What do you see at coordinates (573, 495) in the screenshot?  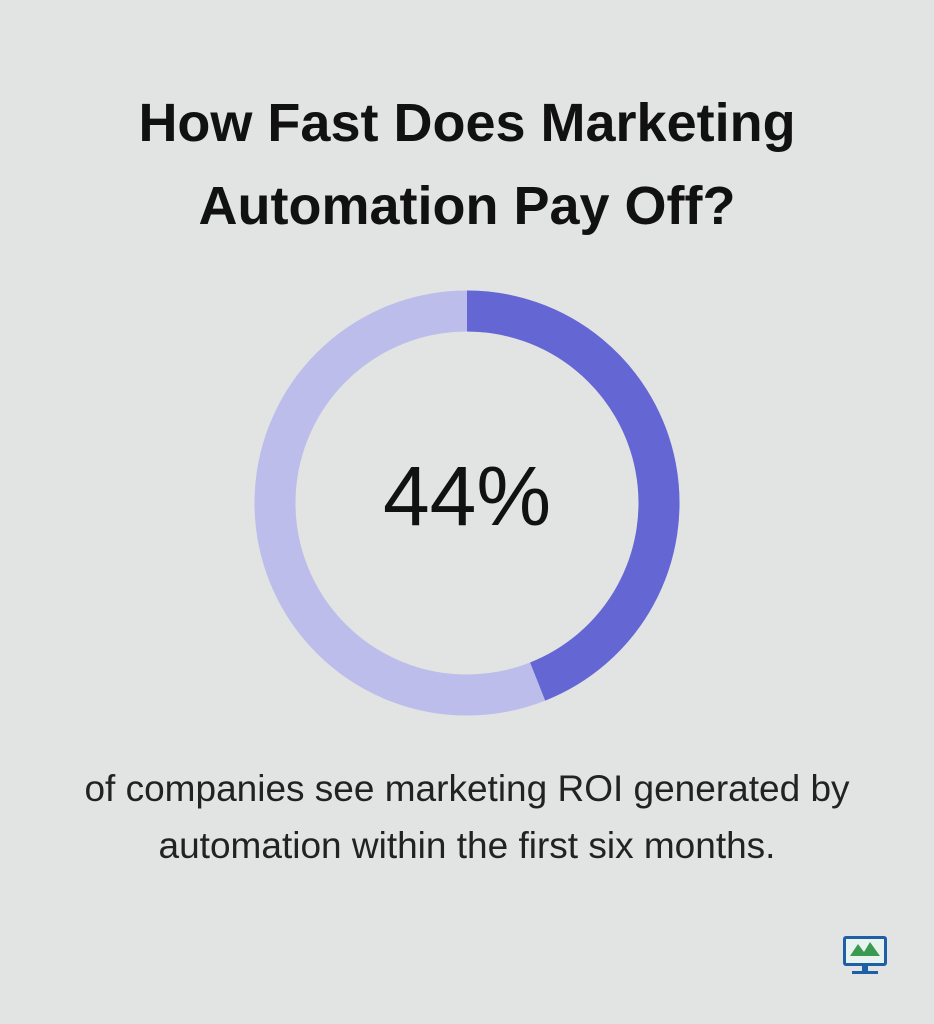 I see `donut-segment` at bounding box center [573, 495].